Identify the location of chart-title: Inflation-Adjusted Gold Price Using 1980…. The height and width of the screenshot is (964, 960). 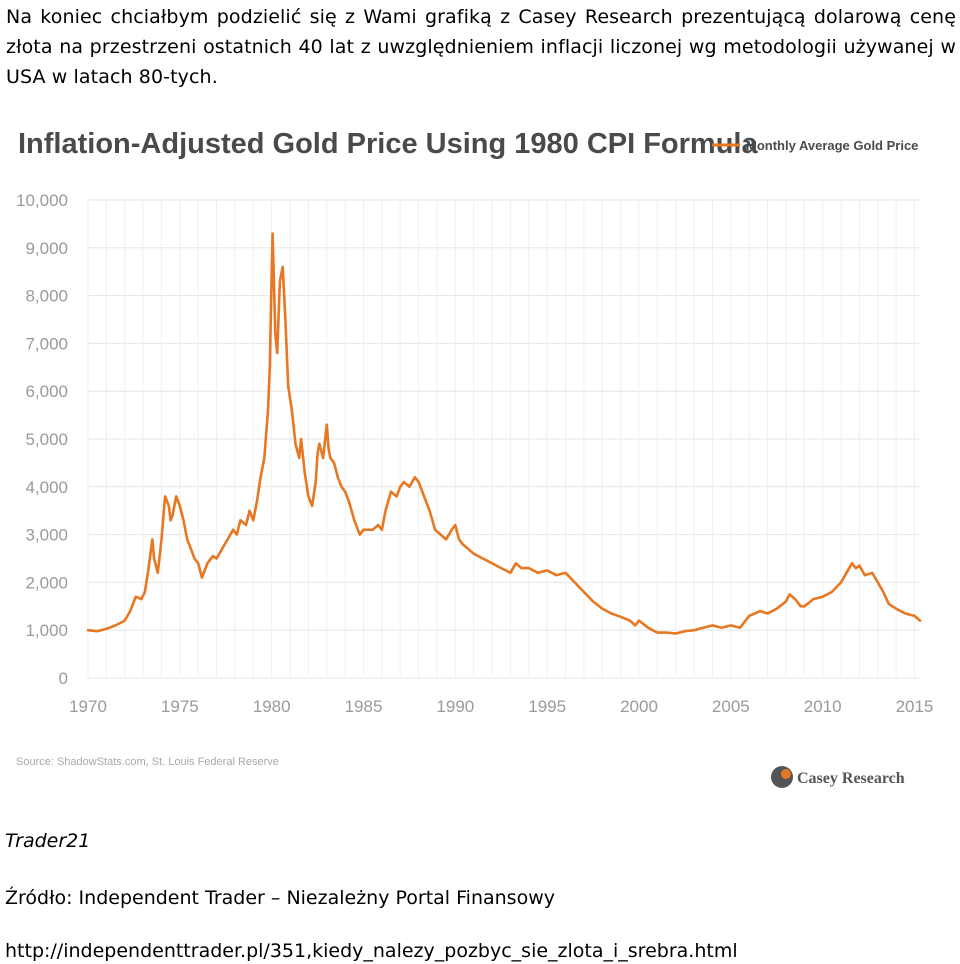
(388, 144).